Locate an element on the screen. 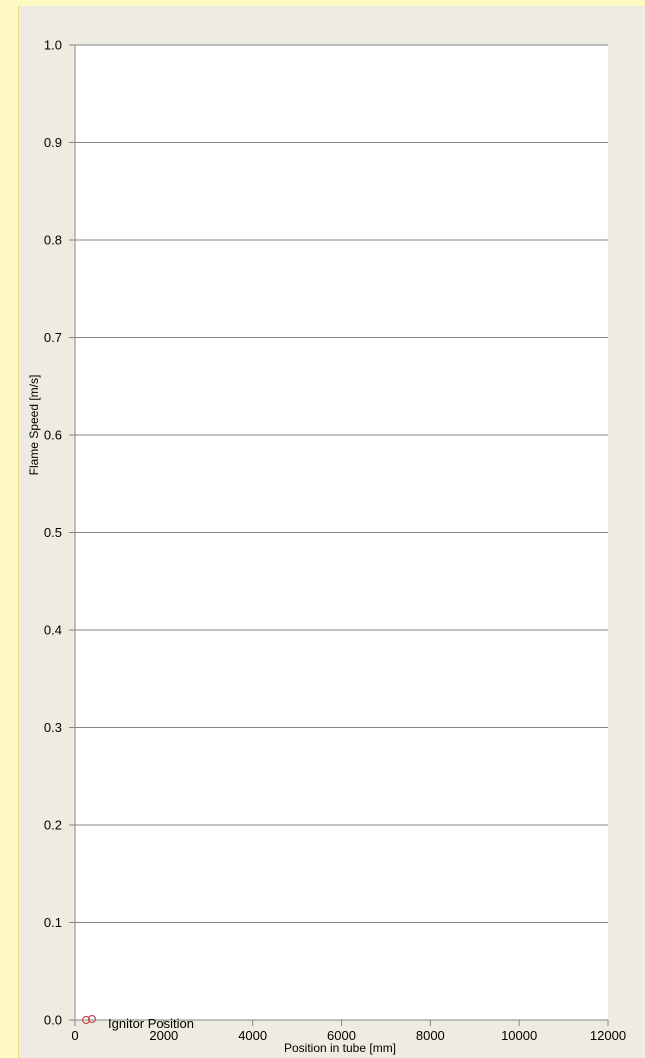 This screenshot has height=1058, width=645. y-tick-label-8: 0.8 is located at coordinates (53, 240).